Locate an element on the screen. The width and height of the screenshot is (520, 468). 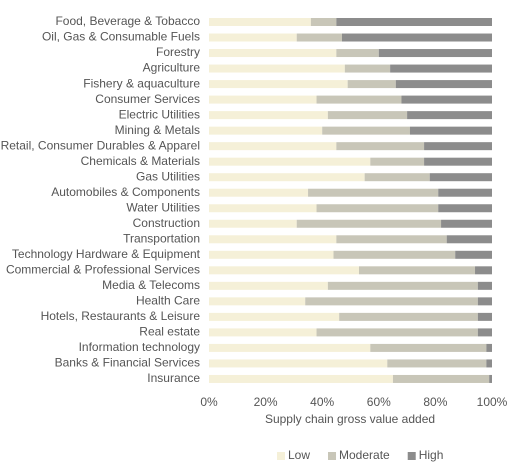
legend-swatch is located at coordinates (411, 456).